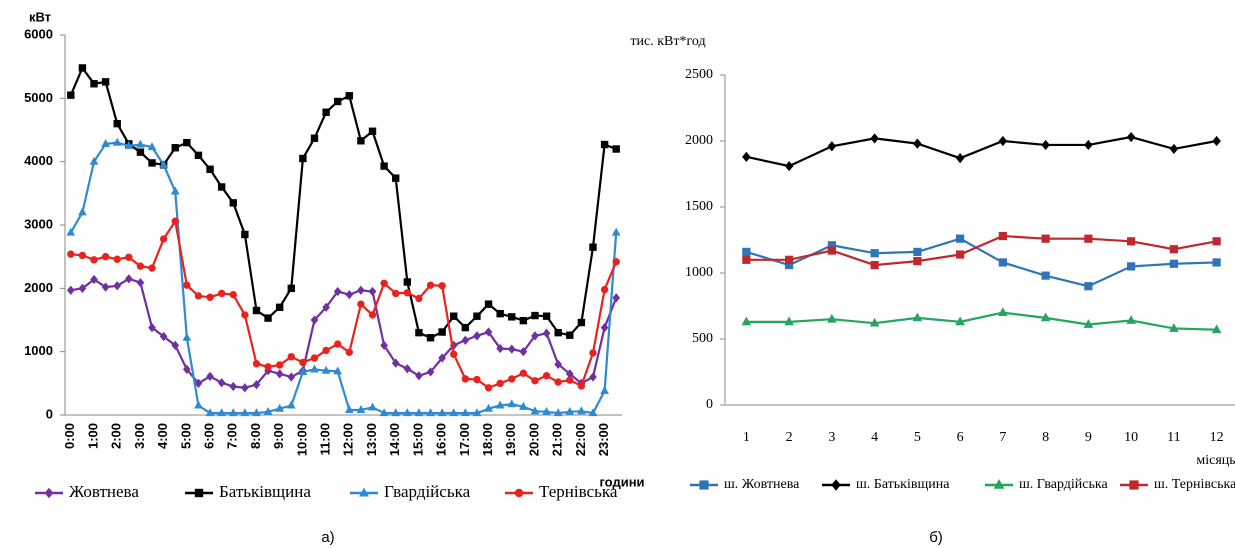 Image resolution: width=1235 pixels, height=548 pixels. Describe the element at coordinates (265, 491) in the screenshot. I see `legend-label: Батьківщина` at that location.